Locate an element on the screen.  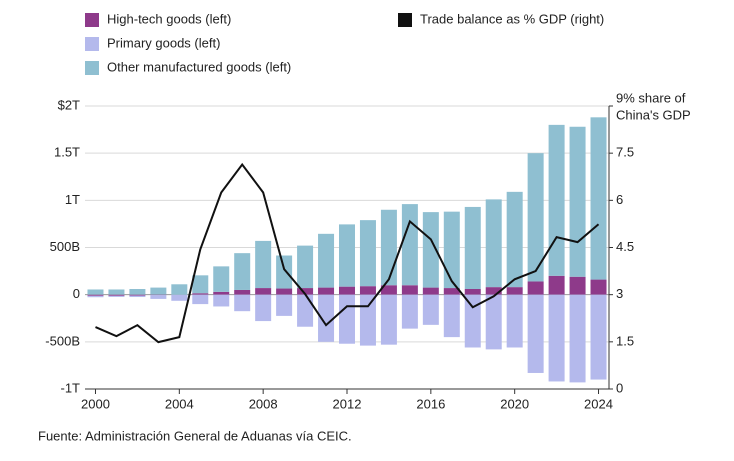
y2-tick-label: 1.5 is located at coordinates (625, 340).